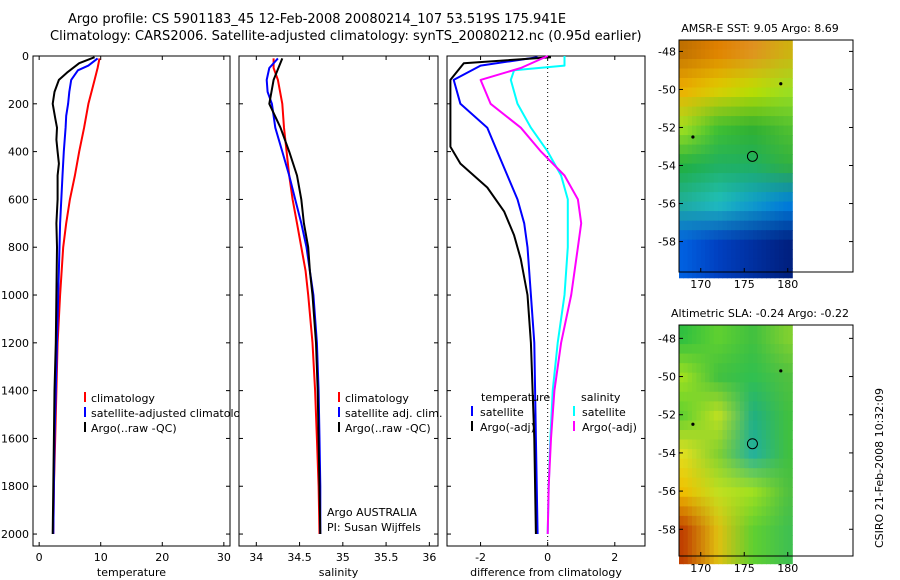 This screenshot has width=900, height=580. What do you see at coordinates (787, 568) in the screenshot?
I see `x-tick-label: 180` at bounding box center [787, 568].